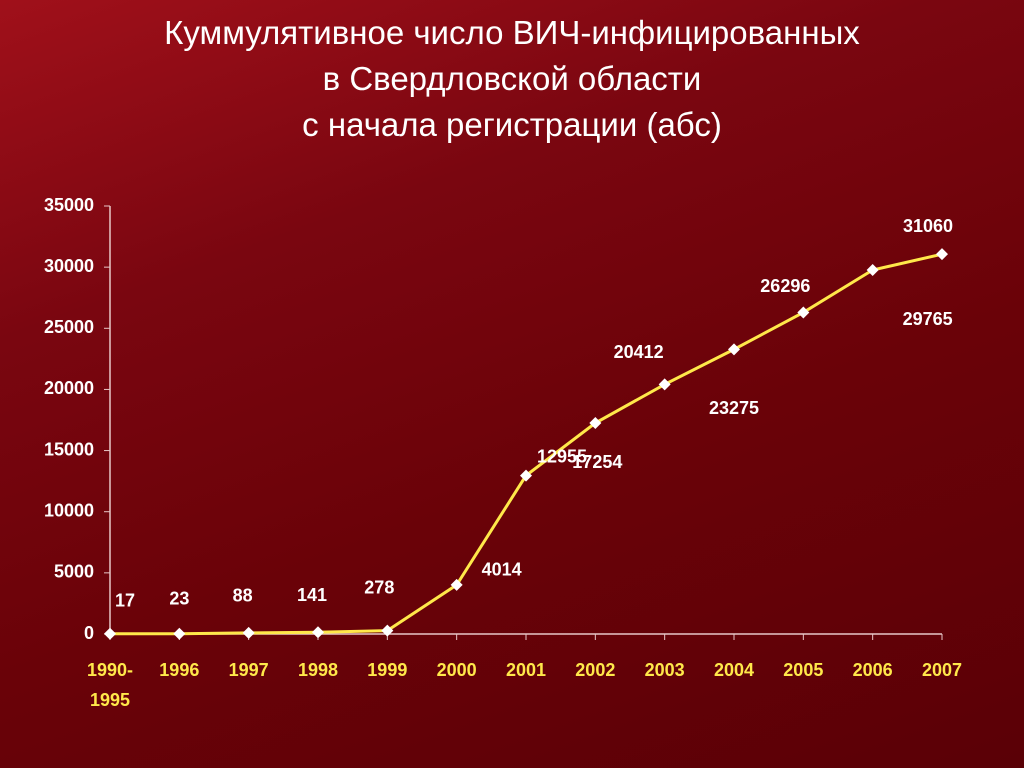 This screenshot has width=1024, height=768. What do you see at coordinates (69, 388) in the screenshot?
I see `y-tick-label: 20000` at bounding box center [69, 388].